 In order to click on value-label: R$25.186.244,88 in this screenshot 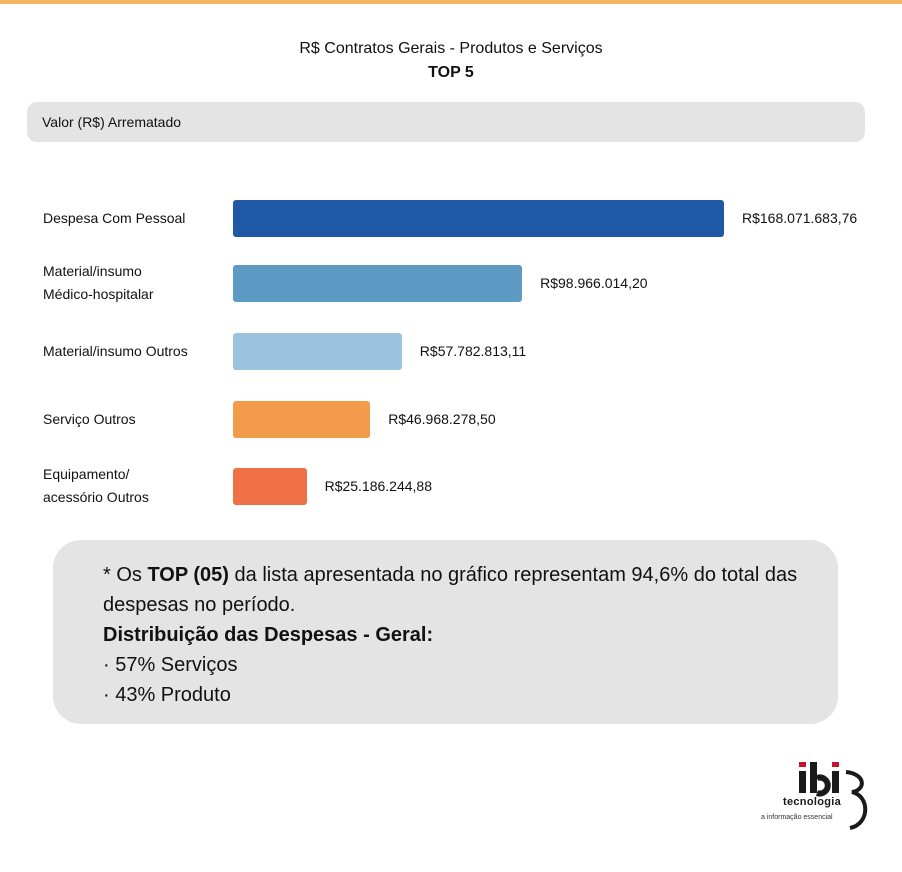, I will do `click(378, 486)`.